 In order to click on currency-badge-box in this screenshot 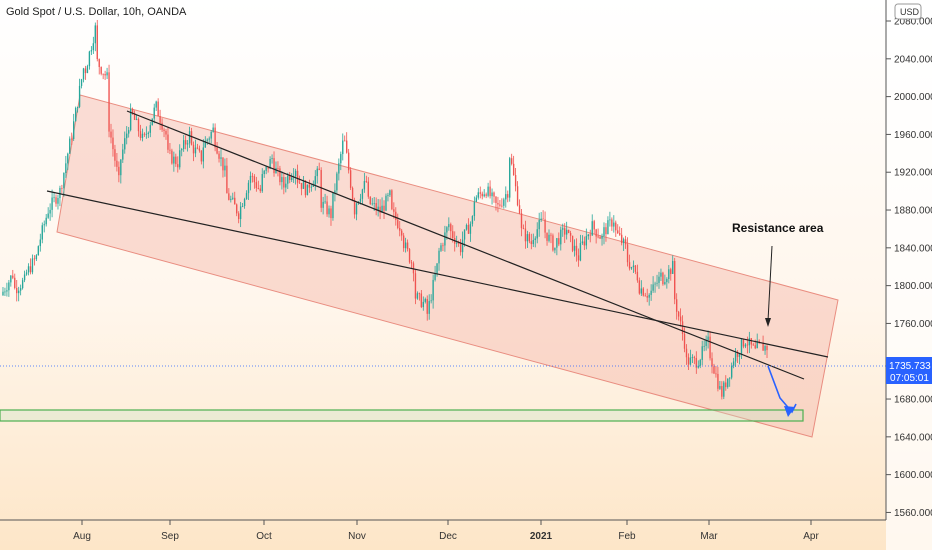, I will do `click(908, 11)`.